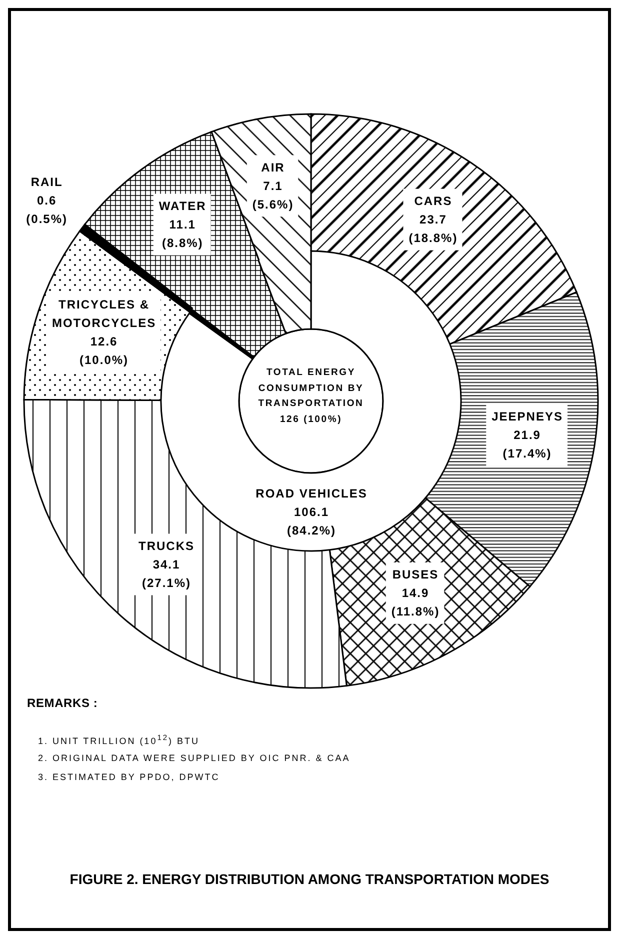 This screenshot has width=619, height=947. What do you see at coordinates (46, 182) in the screenshot?
I see `slice-label: RAIL` at bounding box center [46, 182].